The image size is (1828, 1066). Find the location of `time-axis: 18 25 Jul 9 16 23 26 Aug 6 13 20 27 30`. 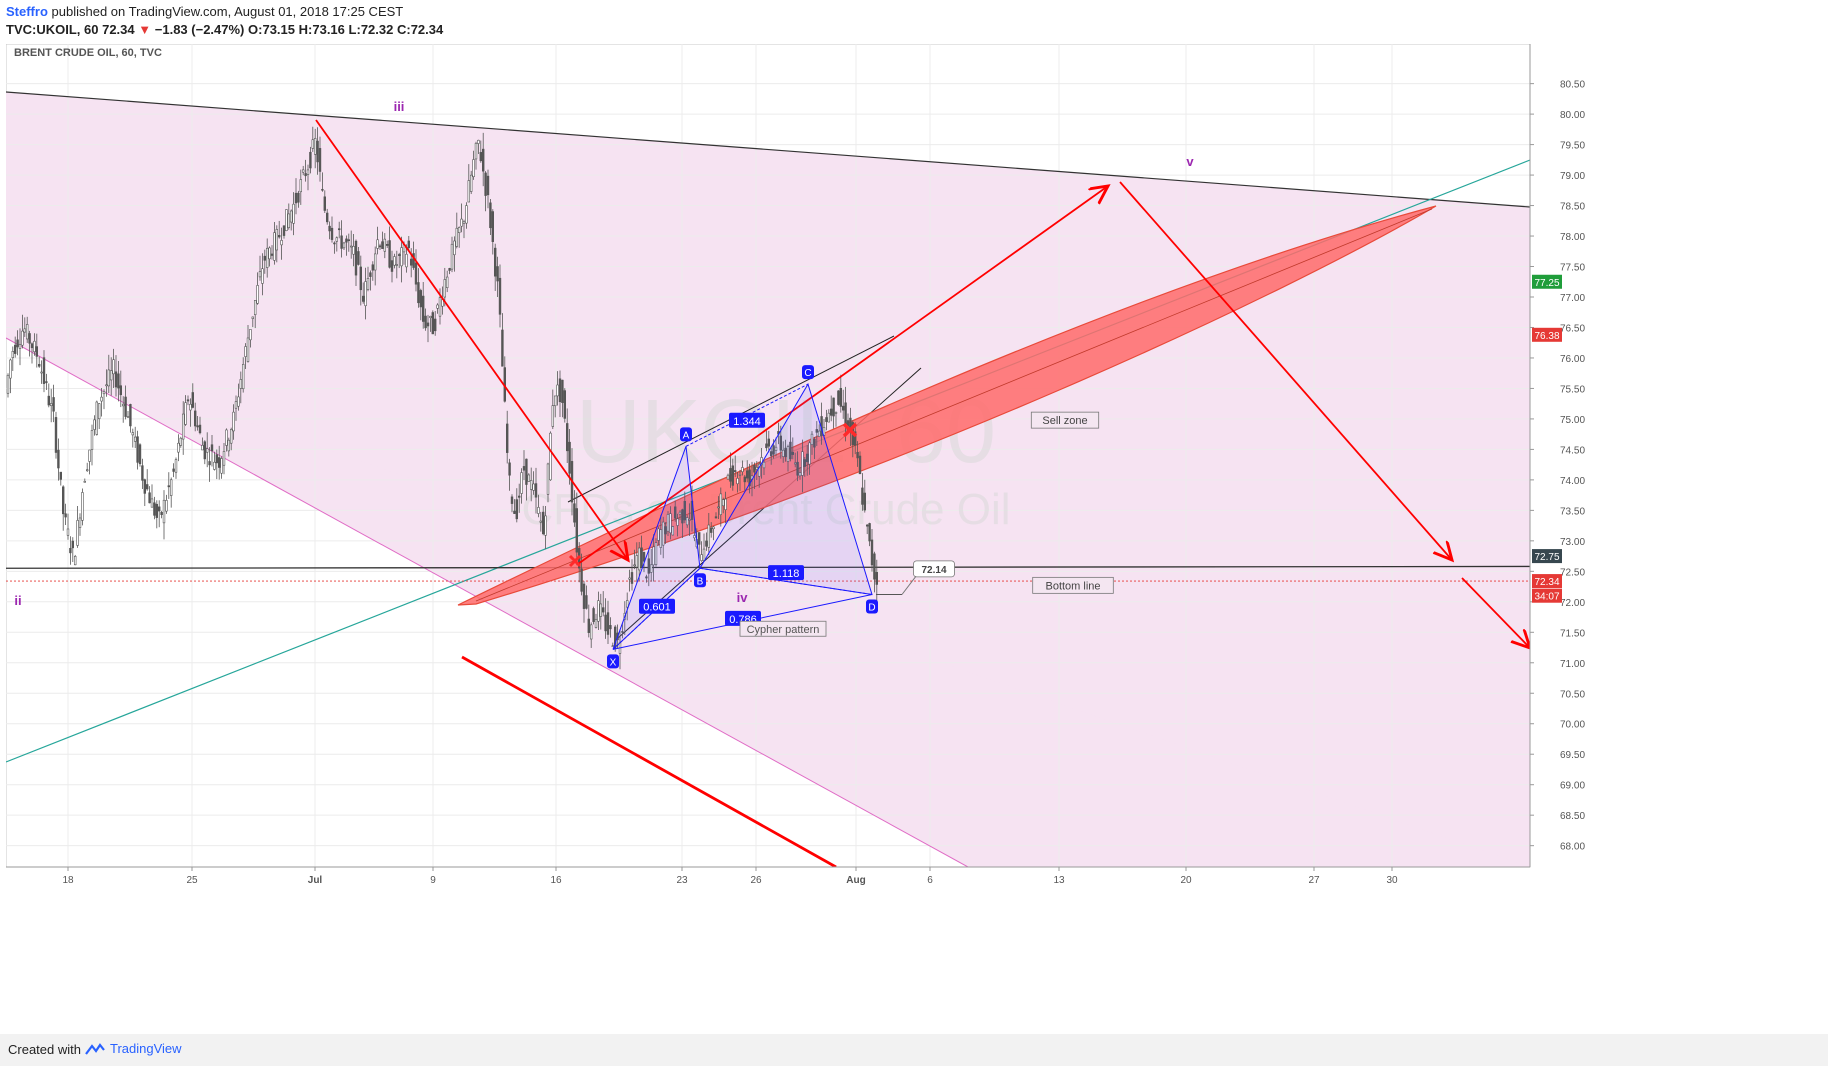

time-axis: 18 25 Jul 9 16 23 26 Aug 6 13 20 27 30 is located at coordinates (768, 876).